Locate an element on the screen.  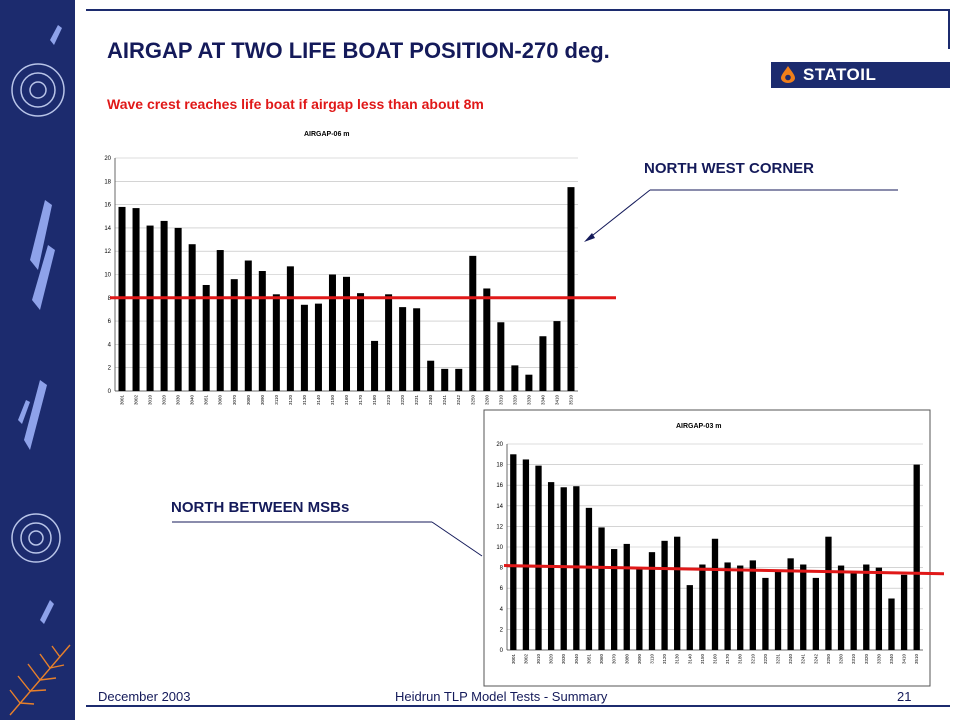
x-tick-label: 3140 is located at coordinates (689, 659).